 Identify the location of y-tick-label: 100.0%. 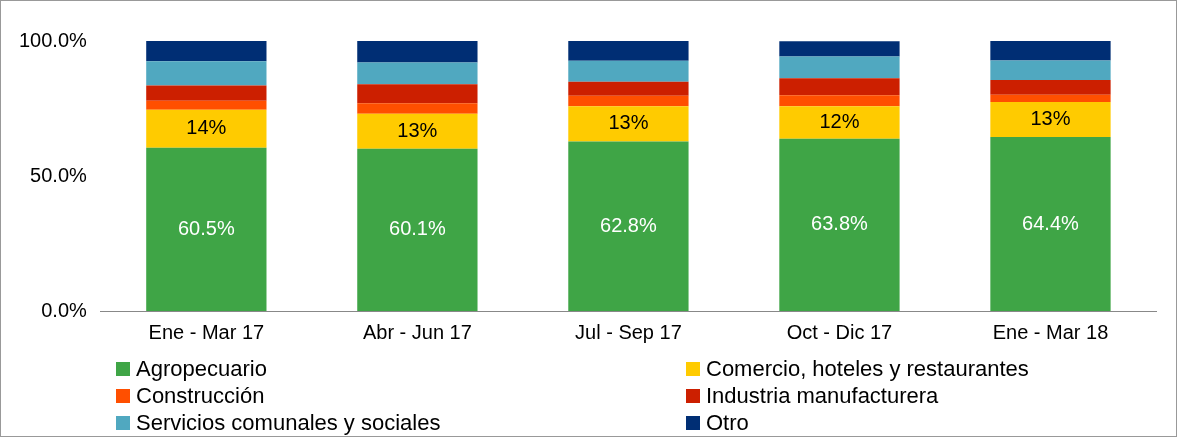
(53, 39).